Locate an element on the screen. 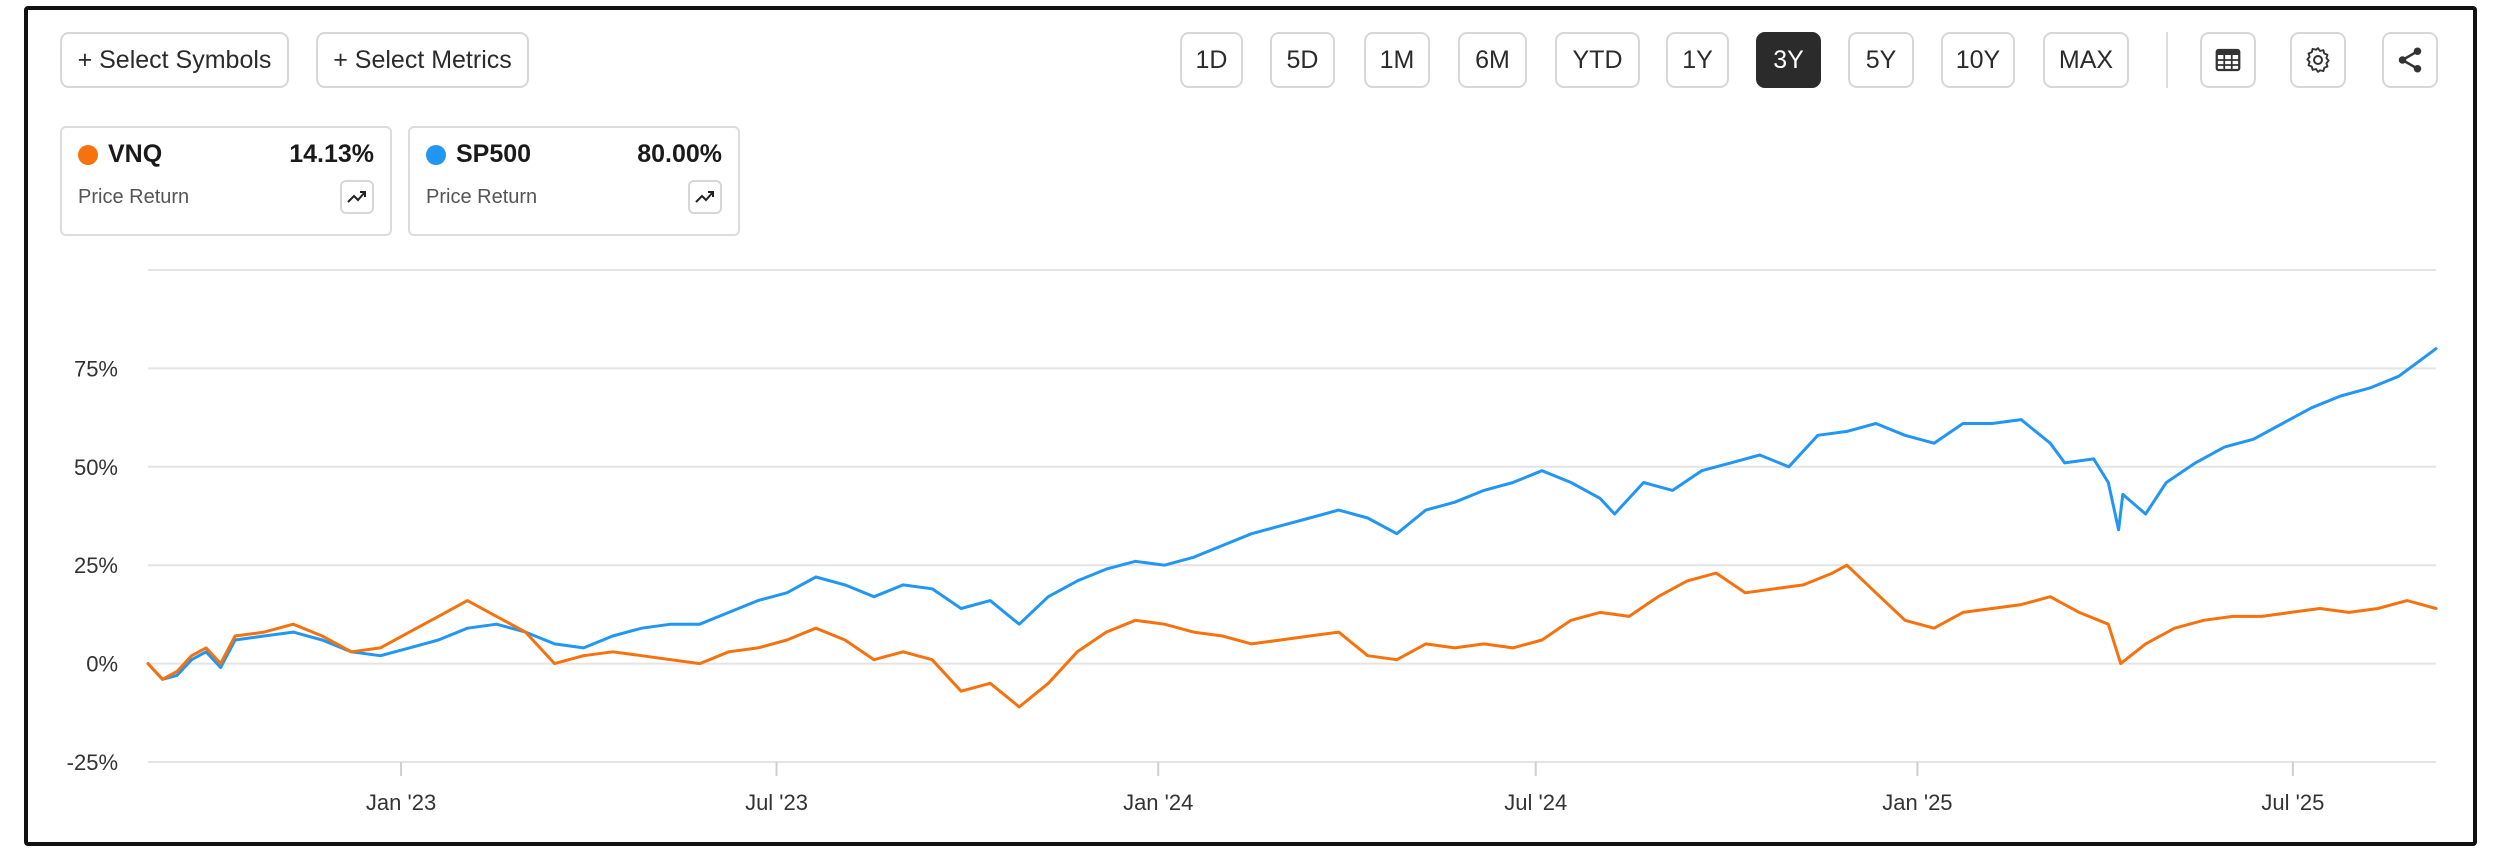  share-button is located at coordinates (2410, 60).